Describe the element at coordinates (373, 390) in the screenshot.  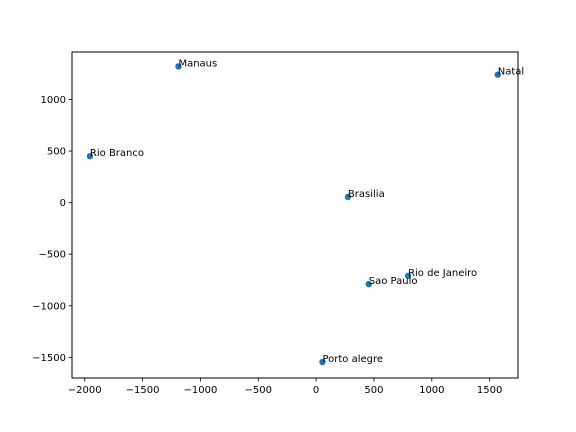
I see `x-tick-label: 500` at that location.